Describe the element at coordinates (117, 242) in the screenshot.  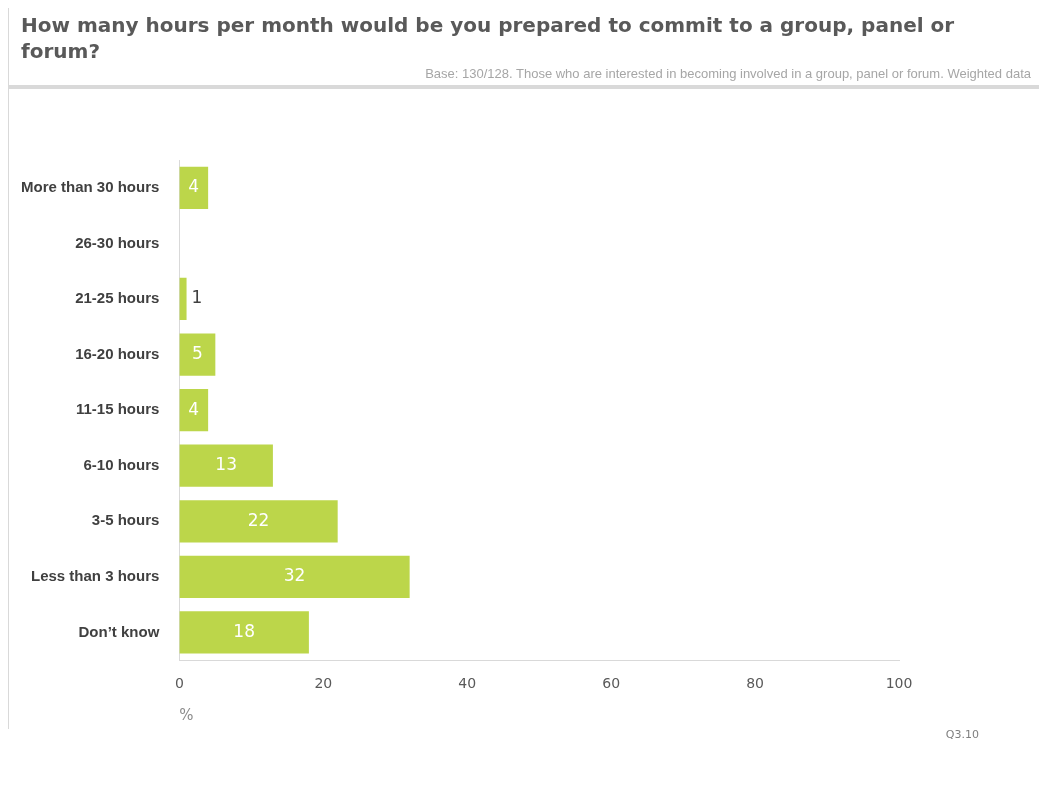
I see `y-tick-label: 26-30 hours` at that location.